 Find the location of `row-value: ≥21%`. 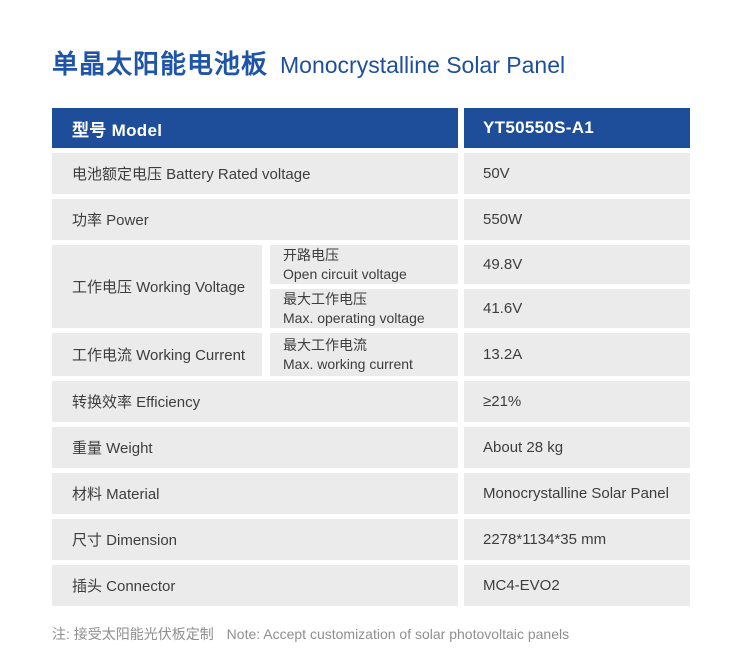

row-value: ≥21% is located at coordinates (577, 401).